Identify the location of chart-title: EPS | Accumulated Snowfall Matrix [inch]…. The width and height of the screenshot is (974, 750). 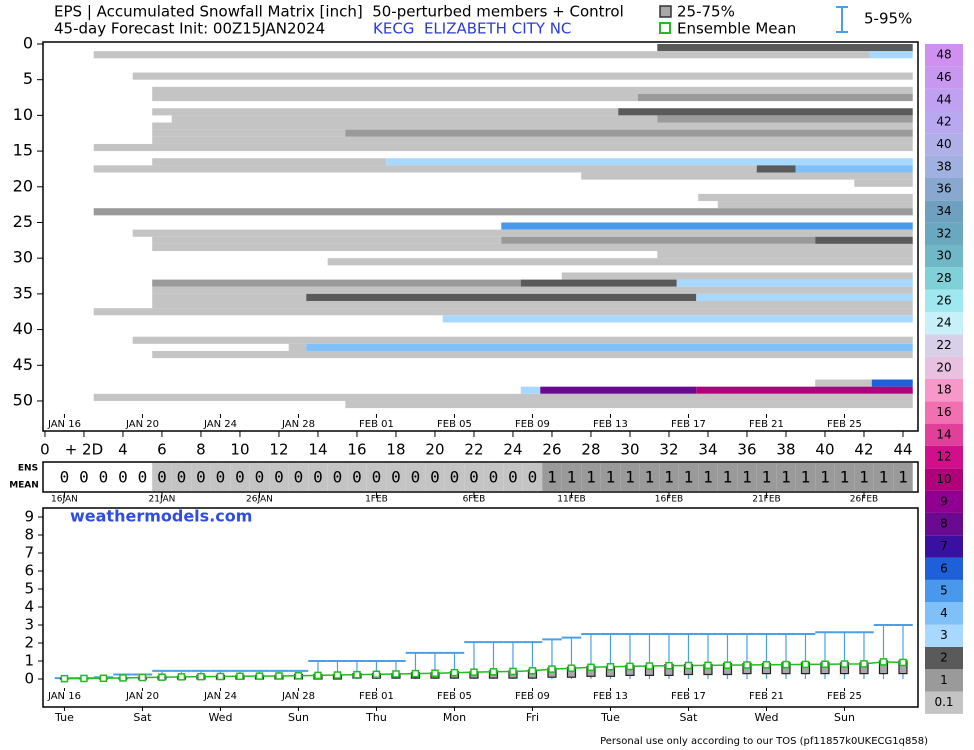
(339, 12).